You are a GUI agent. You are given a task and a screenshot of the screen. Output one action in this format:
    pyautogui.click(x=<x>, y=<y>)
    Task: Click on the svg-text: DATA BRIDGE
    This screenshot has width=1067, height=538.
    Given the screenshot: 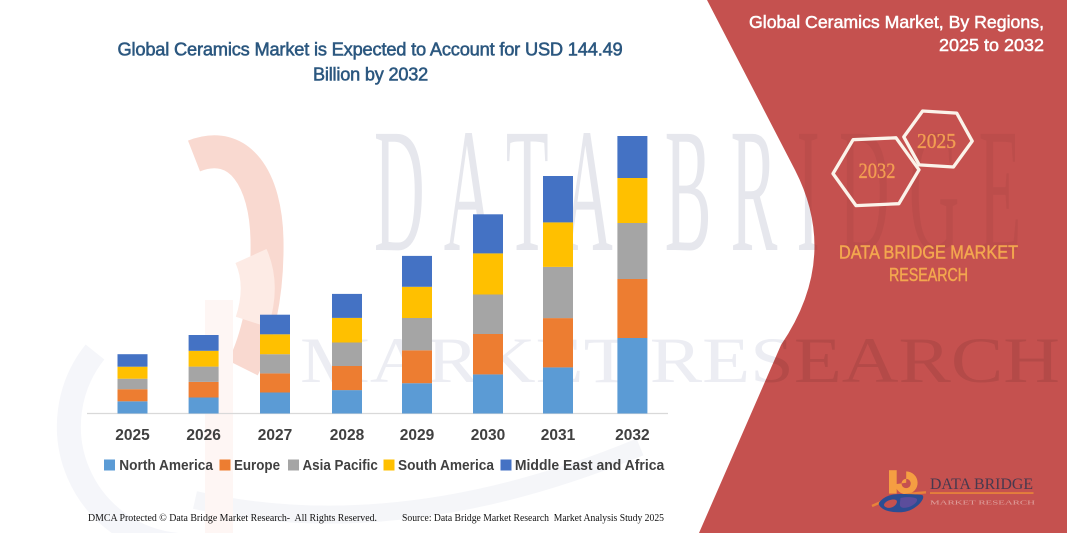 What is the action you would take?
    pyautogui.click(x=981, y=484)
    